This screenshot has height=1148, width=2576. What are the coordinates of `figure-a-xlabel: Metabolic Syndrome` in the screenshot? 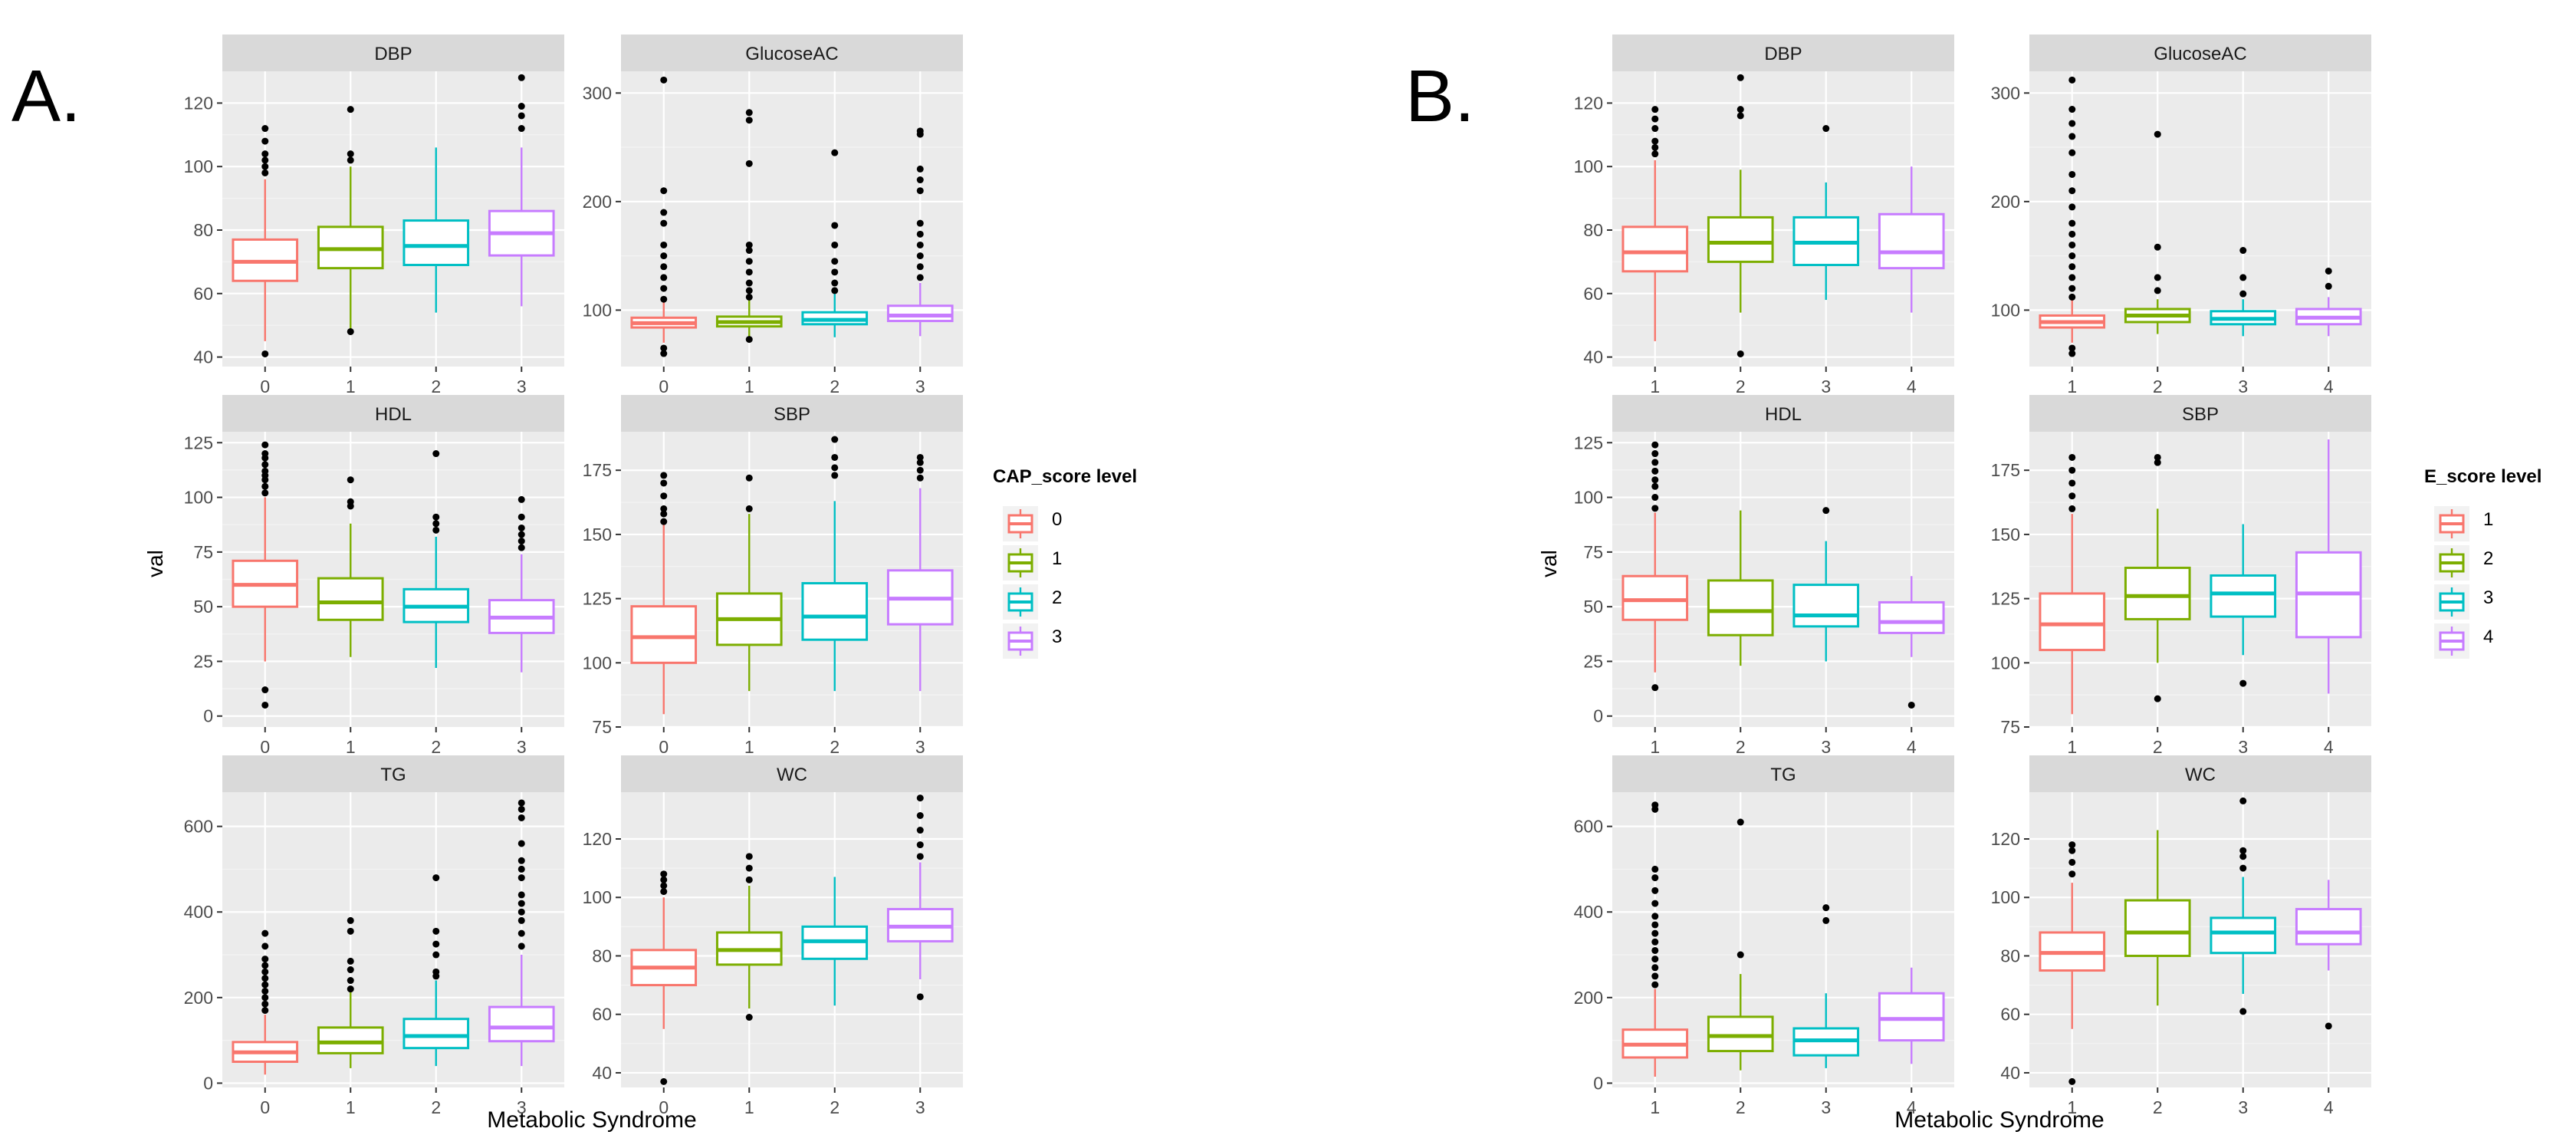 It's located at (591, 1120).